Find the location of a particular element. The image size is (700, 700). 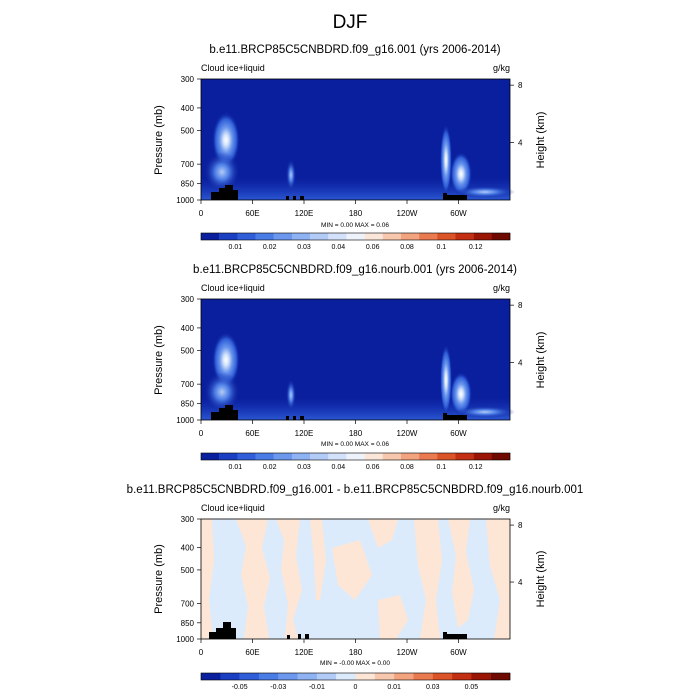

panel-2-stats: MIN = 0.00 MAX = 0.06 is located at coordinates (355, 444).